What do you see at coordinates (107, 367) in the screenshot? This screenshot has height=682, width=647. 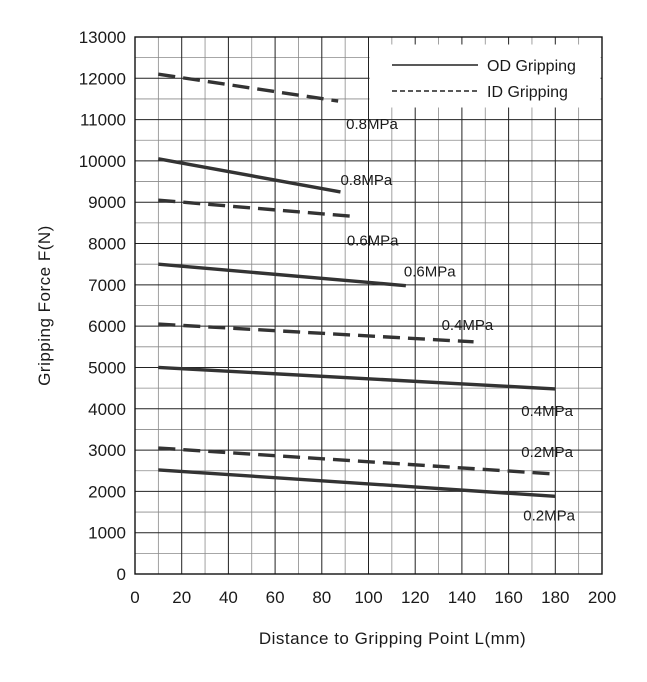 I see `y-tick-label: 5000` at bounding box center [107, 367].